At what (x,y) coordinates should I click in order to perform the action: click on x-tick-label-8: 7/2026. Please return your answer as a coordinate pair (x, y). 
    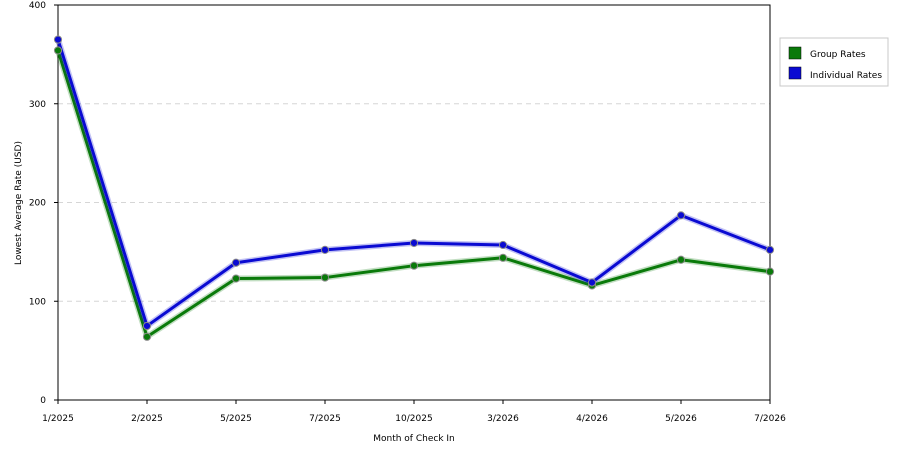
    Looking at the image, I should click on (770, 419).